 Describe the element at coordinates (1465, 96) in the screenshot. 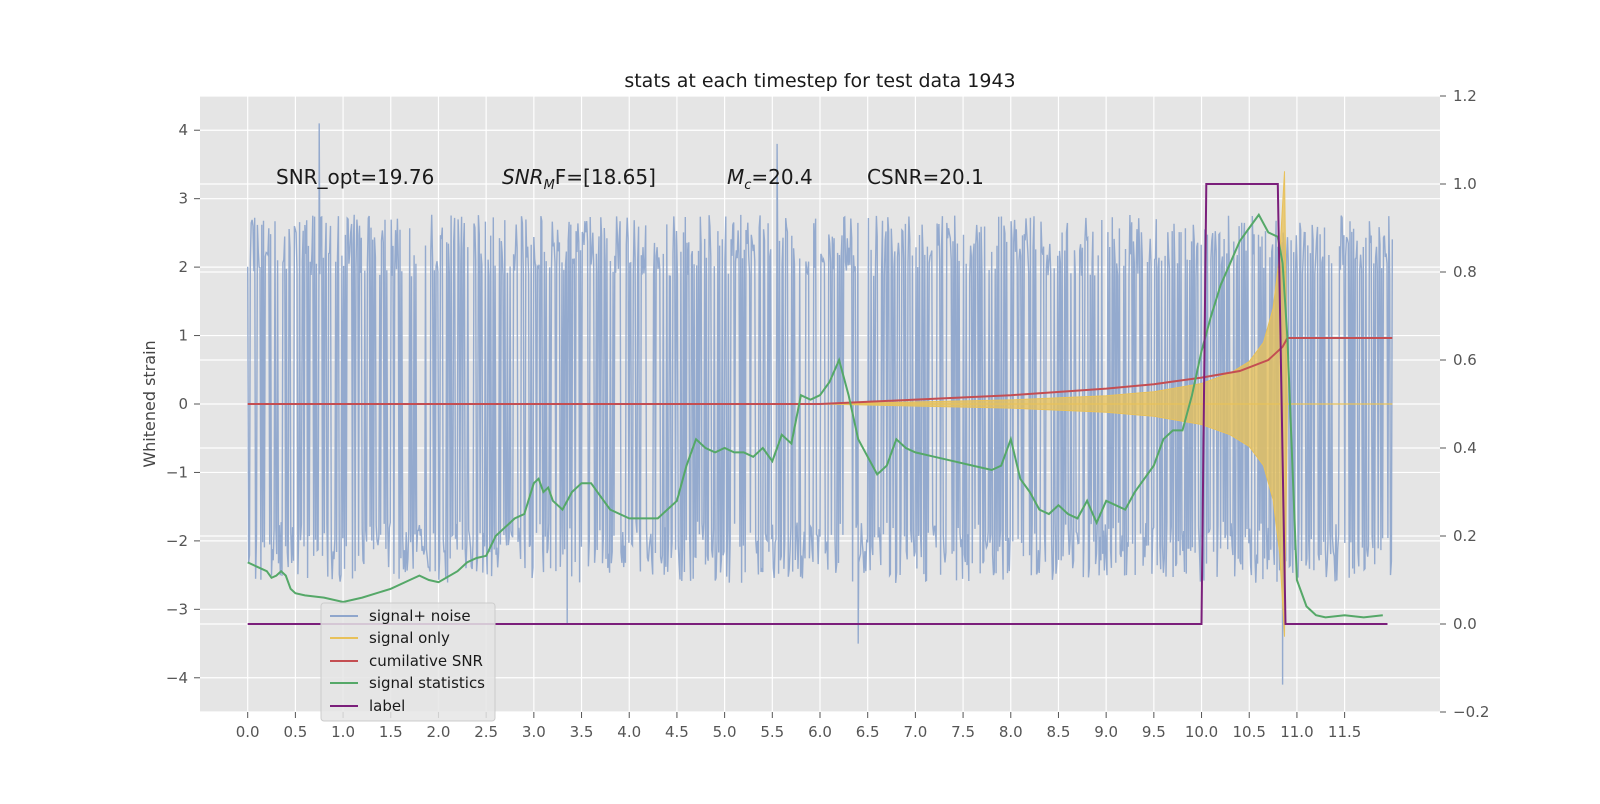

I see `y2-tick-label: 1.2` at that location.